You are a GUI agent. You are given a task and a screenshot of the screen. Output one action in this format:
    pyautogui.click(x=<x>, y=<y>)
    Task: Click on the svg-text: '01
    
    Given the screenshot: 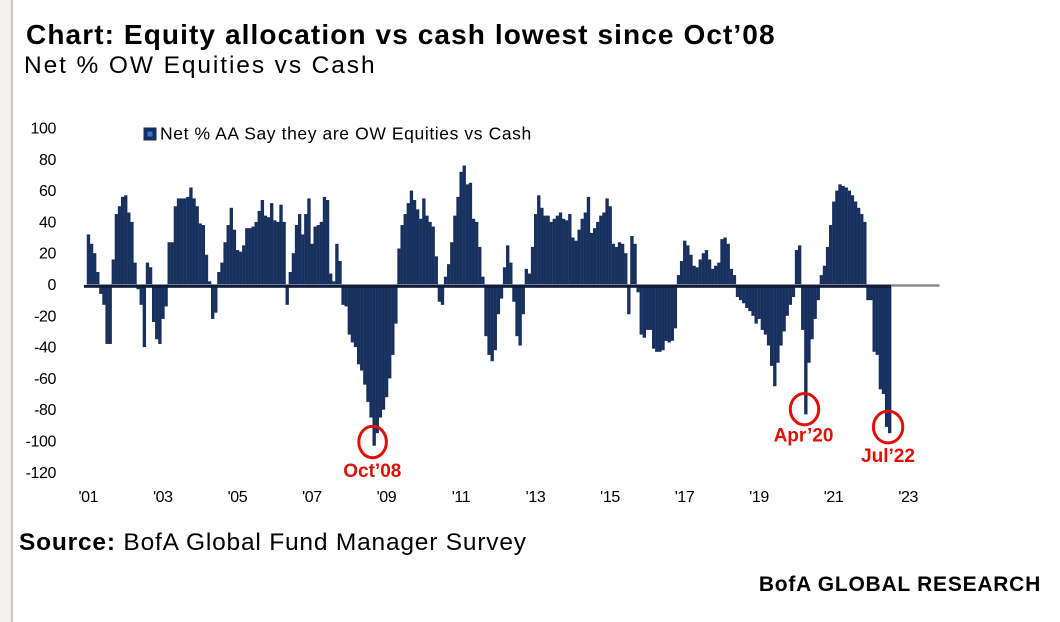 What is the action you would take?
    pyautogui.click(x=88, y=497)
    